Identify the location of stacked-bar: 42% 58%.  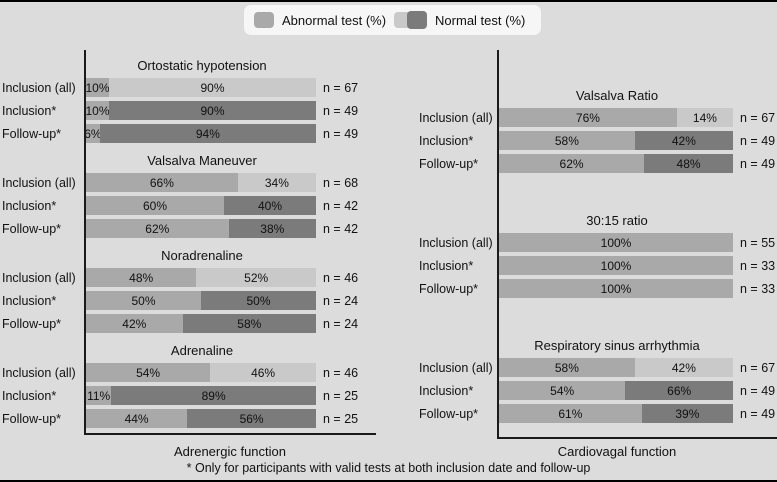
(201, 323).